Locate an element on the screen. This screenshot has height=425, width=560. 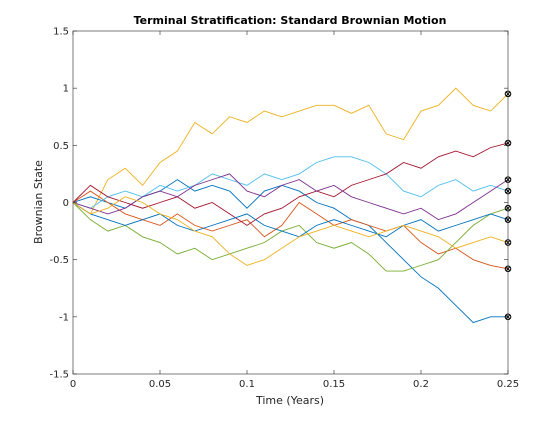
x-tick-label: 0.05 is located at coordinates (160, 384).